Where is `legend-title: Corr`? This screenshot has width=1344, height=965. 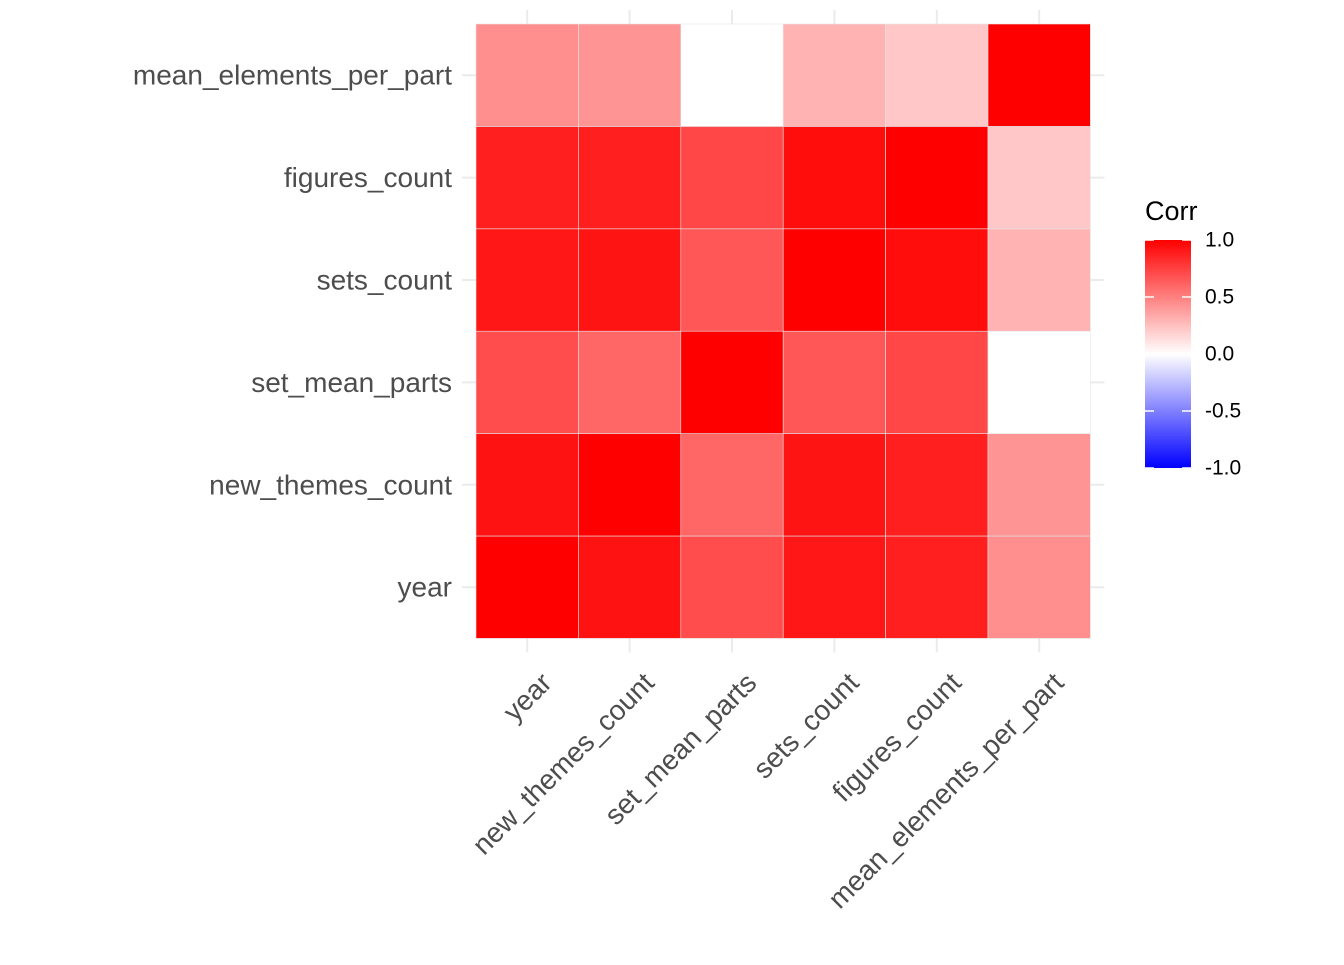
legend-title: Corr is located at coordinates (1171, 211).